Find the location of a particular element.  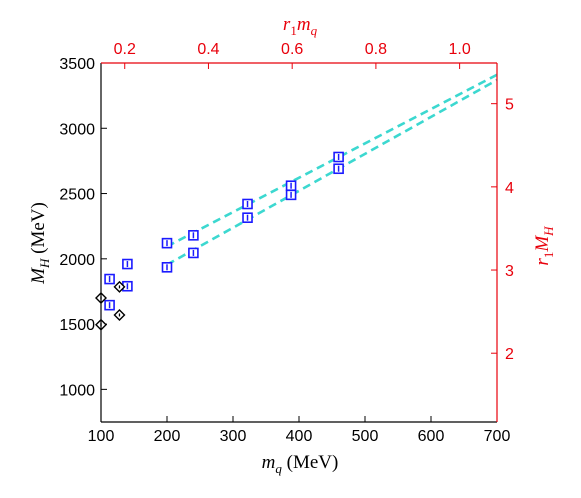

top-tick-label: 0.4 is located at coordinates (208, 49).